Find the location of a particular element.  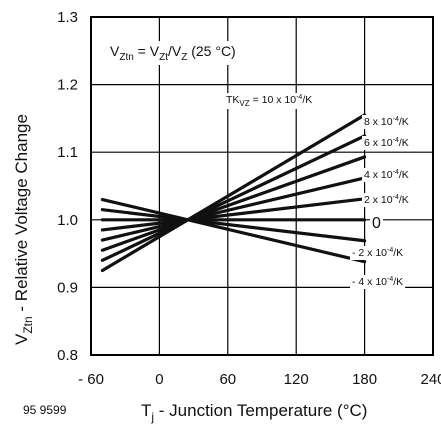

series-label-group: - 4 x 10-4/K is located at coordinates (378, 282).